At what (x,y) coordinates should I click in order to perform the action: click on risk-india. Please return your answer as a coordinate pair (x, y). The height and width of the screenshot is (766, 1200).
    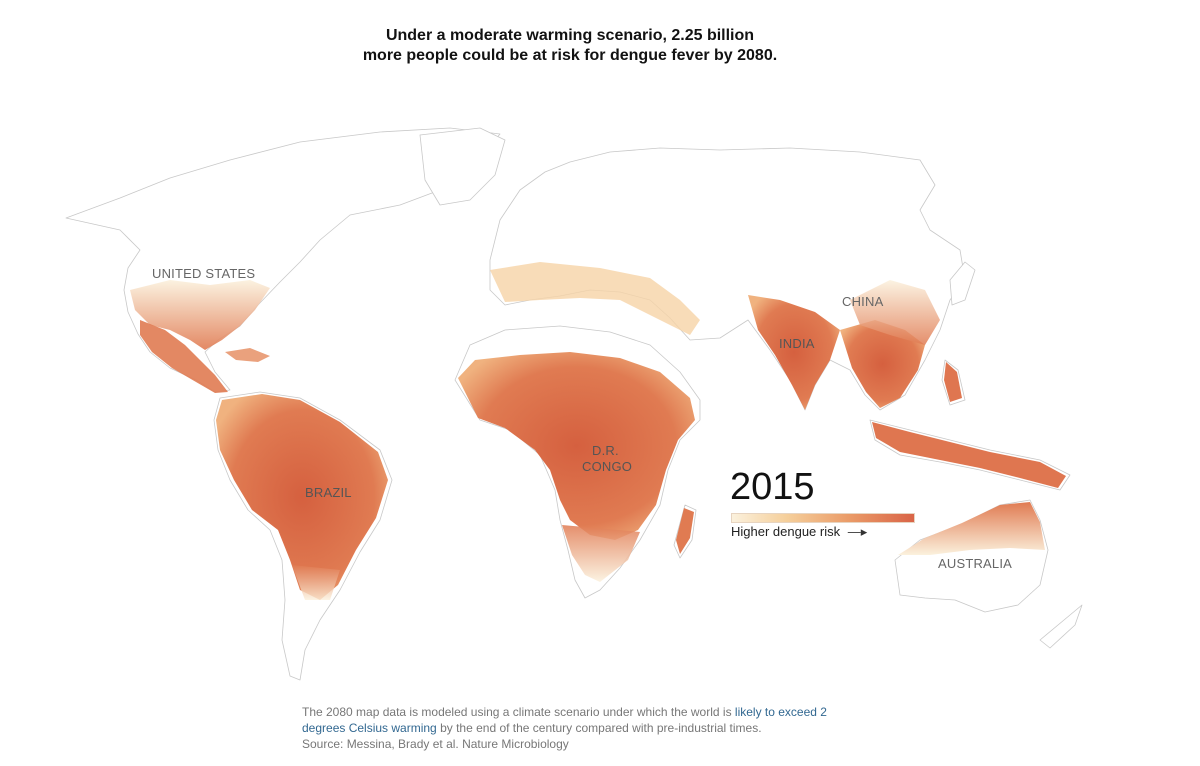
    Looking at the image, I should click on (794, 352).